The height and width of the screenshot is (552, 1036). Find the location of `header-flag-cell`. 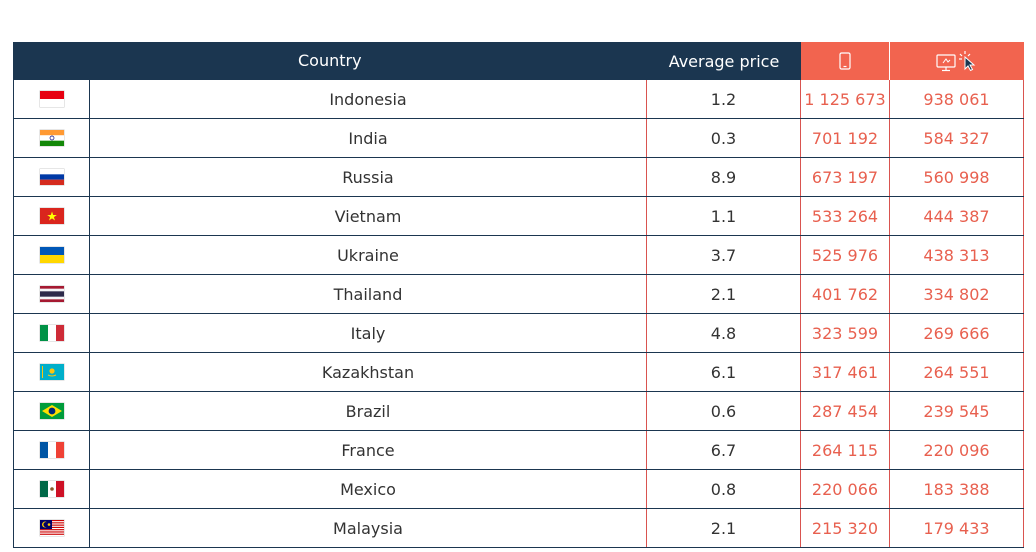

header-flag-cell is located at coordinates (51, 61).